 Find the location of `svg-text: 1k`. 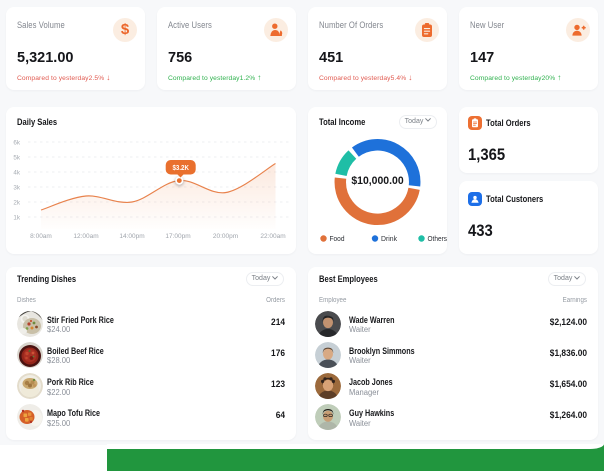

svg-text: 1k is located at coordinates (17, 218).